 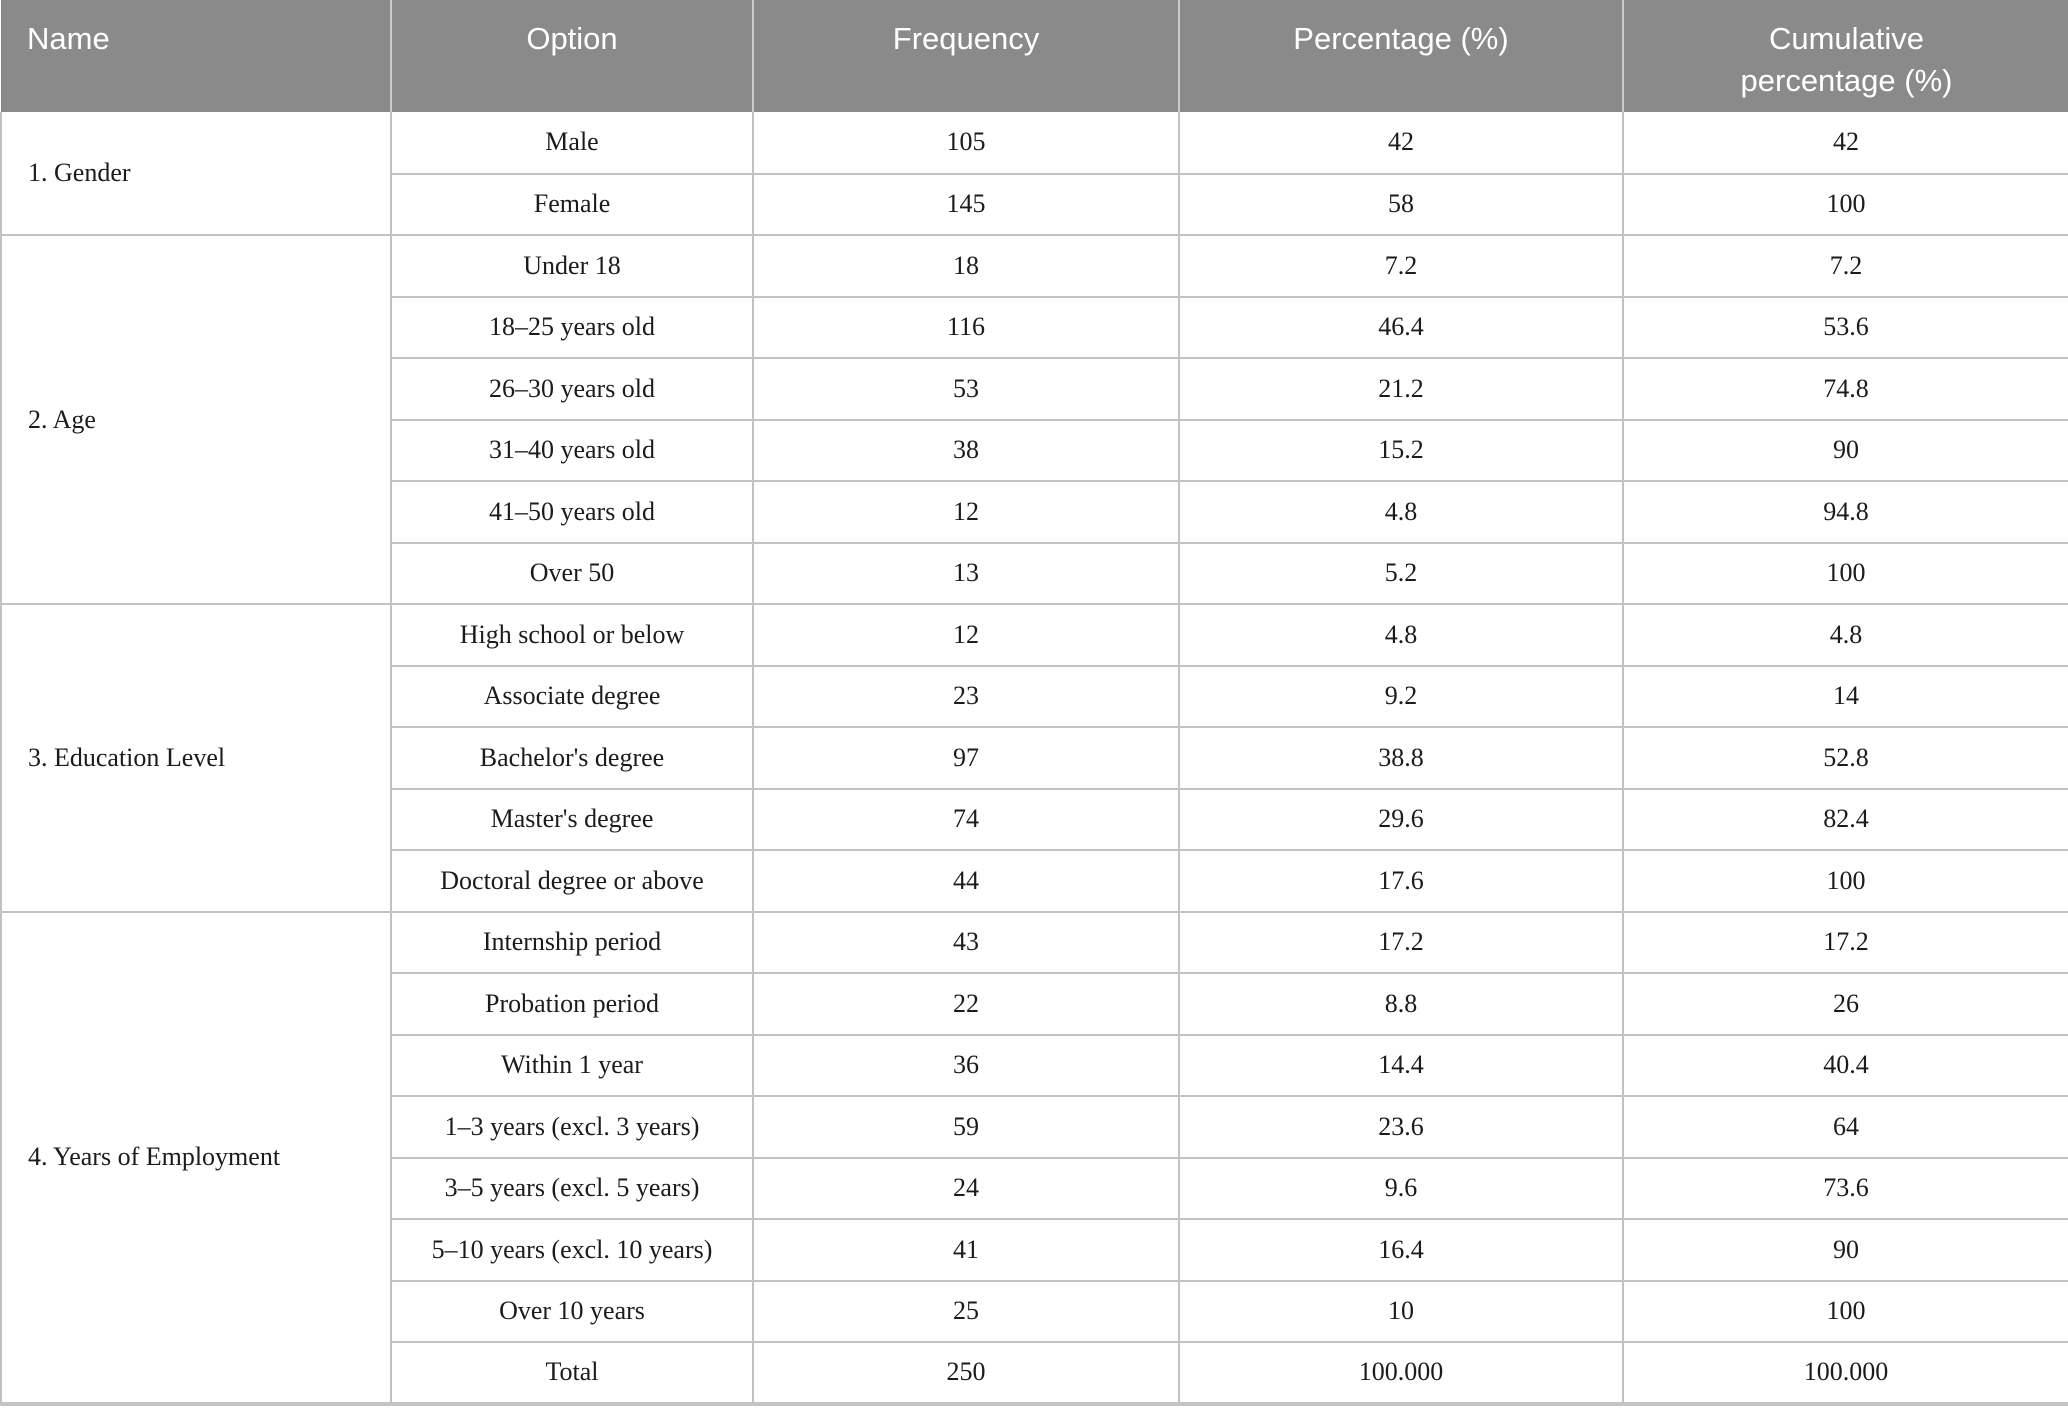 I want to click on table-row: 1. Gender Male 105 42 42, so click(x=1034, y=174).